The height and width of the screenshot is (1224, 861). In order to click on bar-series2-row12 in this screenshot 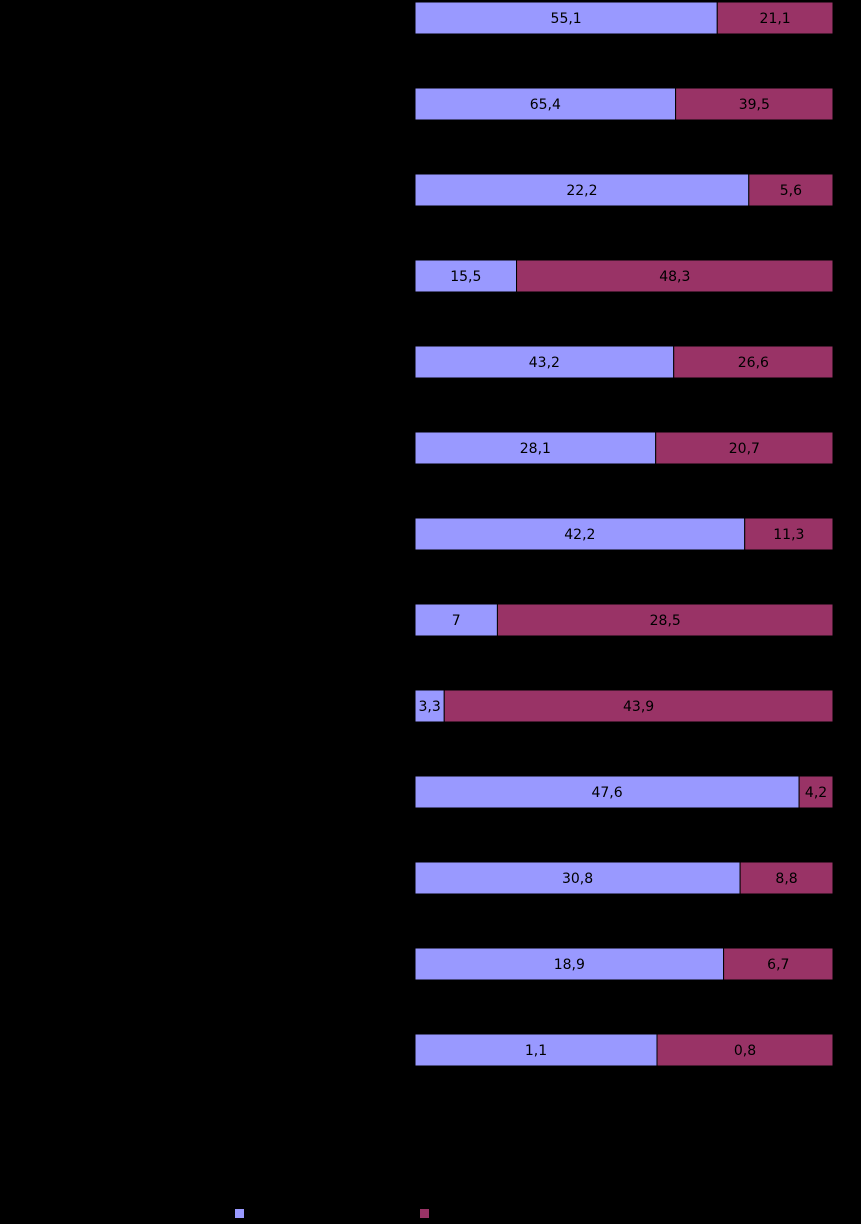, I will do `click(778, 964)`.